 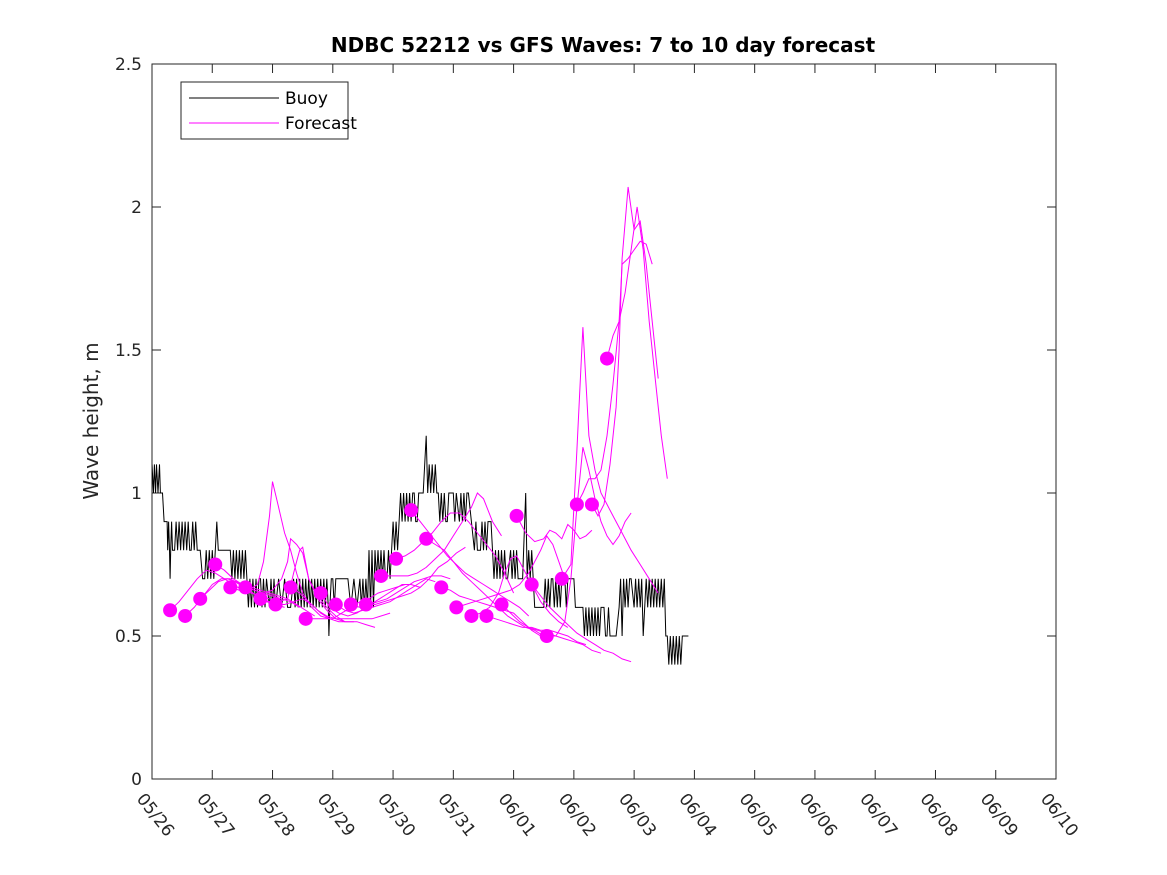 I want to click on y-axis-label: Wave height, m, so click(x=91, y=420).